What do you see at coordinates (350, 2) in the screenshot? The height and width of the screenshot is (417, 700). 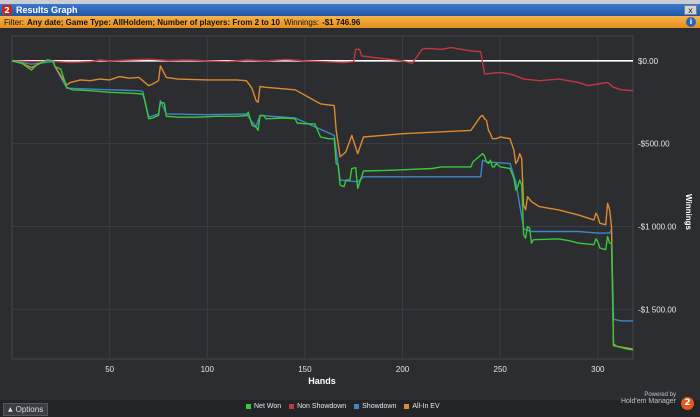 I see `top-strip` at bounding box center [350, 2].